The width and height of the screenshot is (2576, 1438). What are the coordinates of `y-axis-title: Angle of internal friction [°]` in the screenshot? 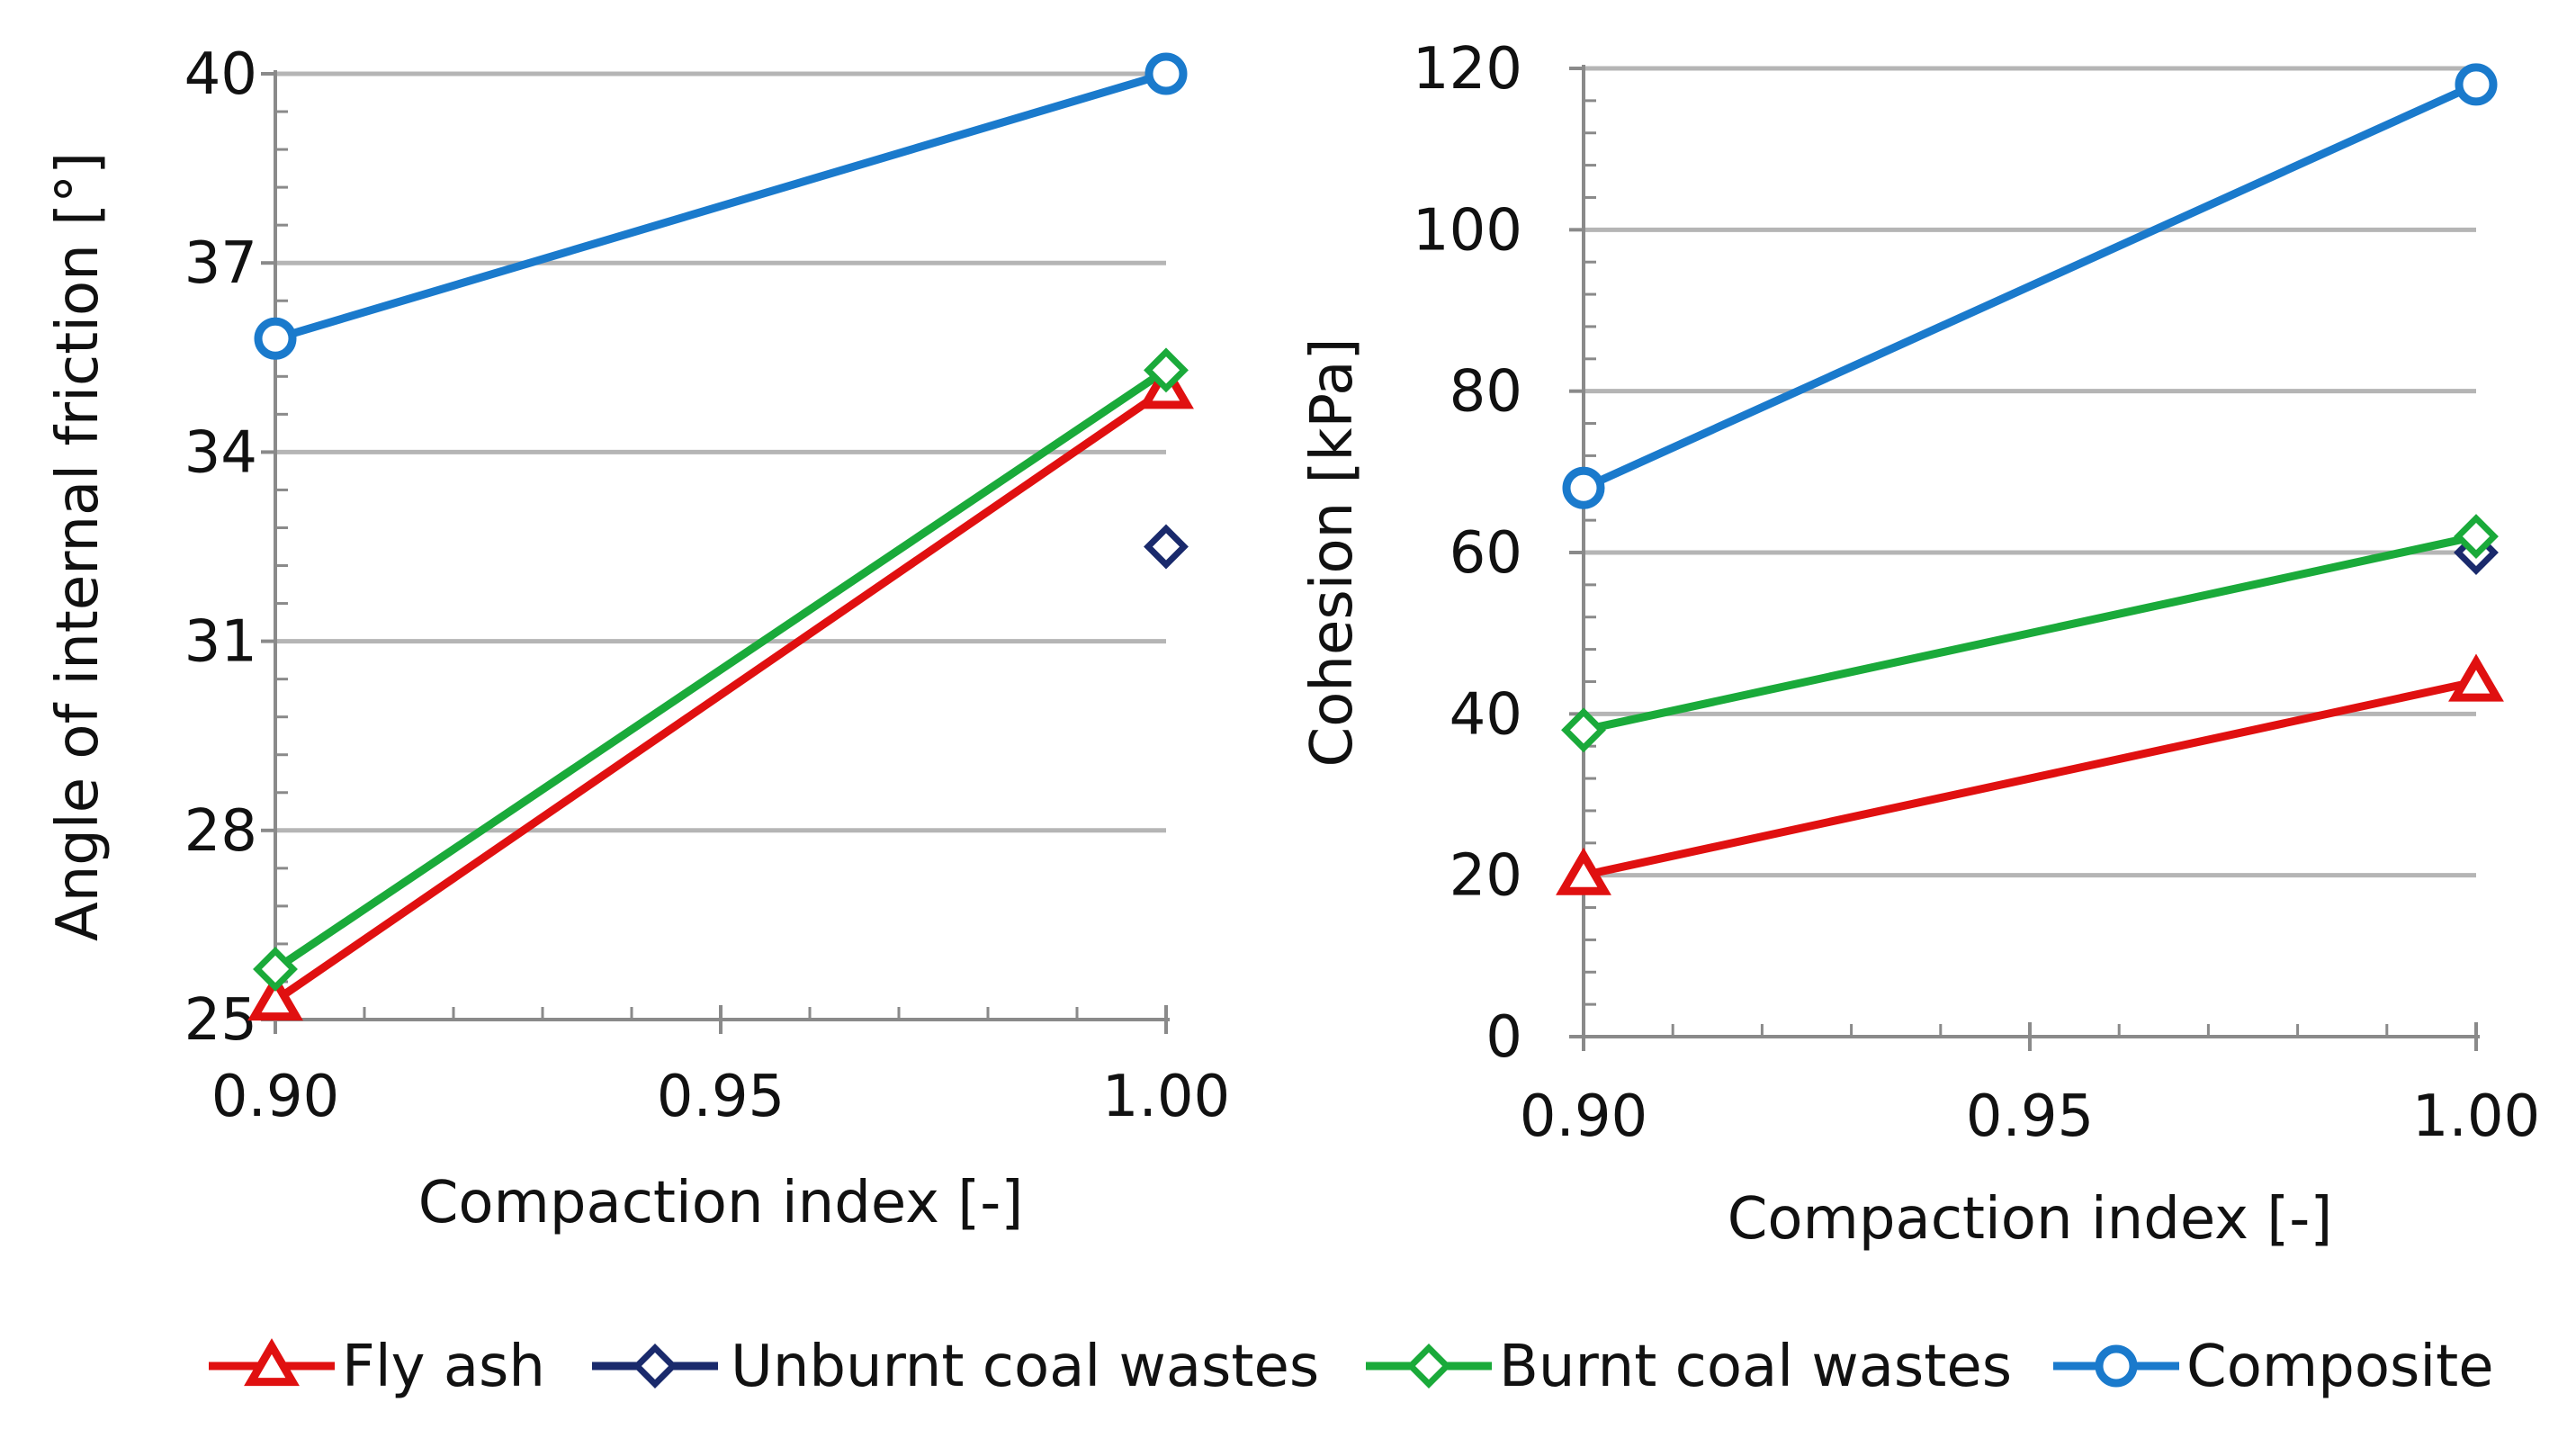 It's located at (79, 546).